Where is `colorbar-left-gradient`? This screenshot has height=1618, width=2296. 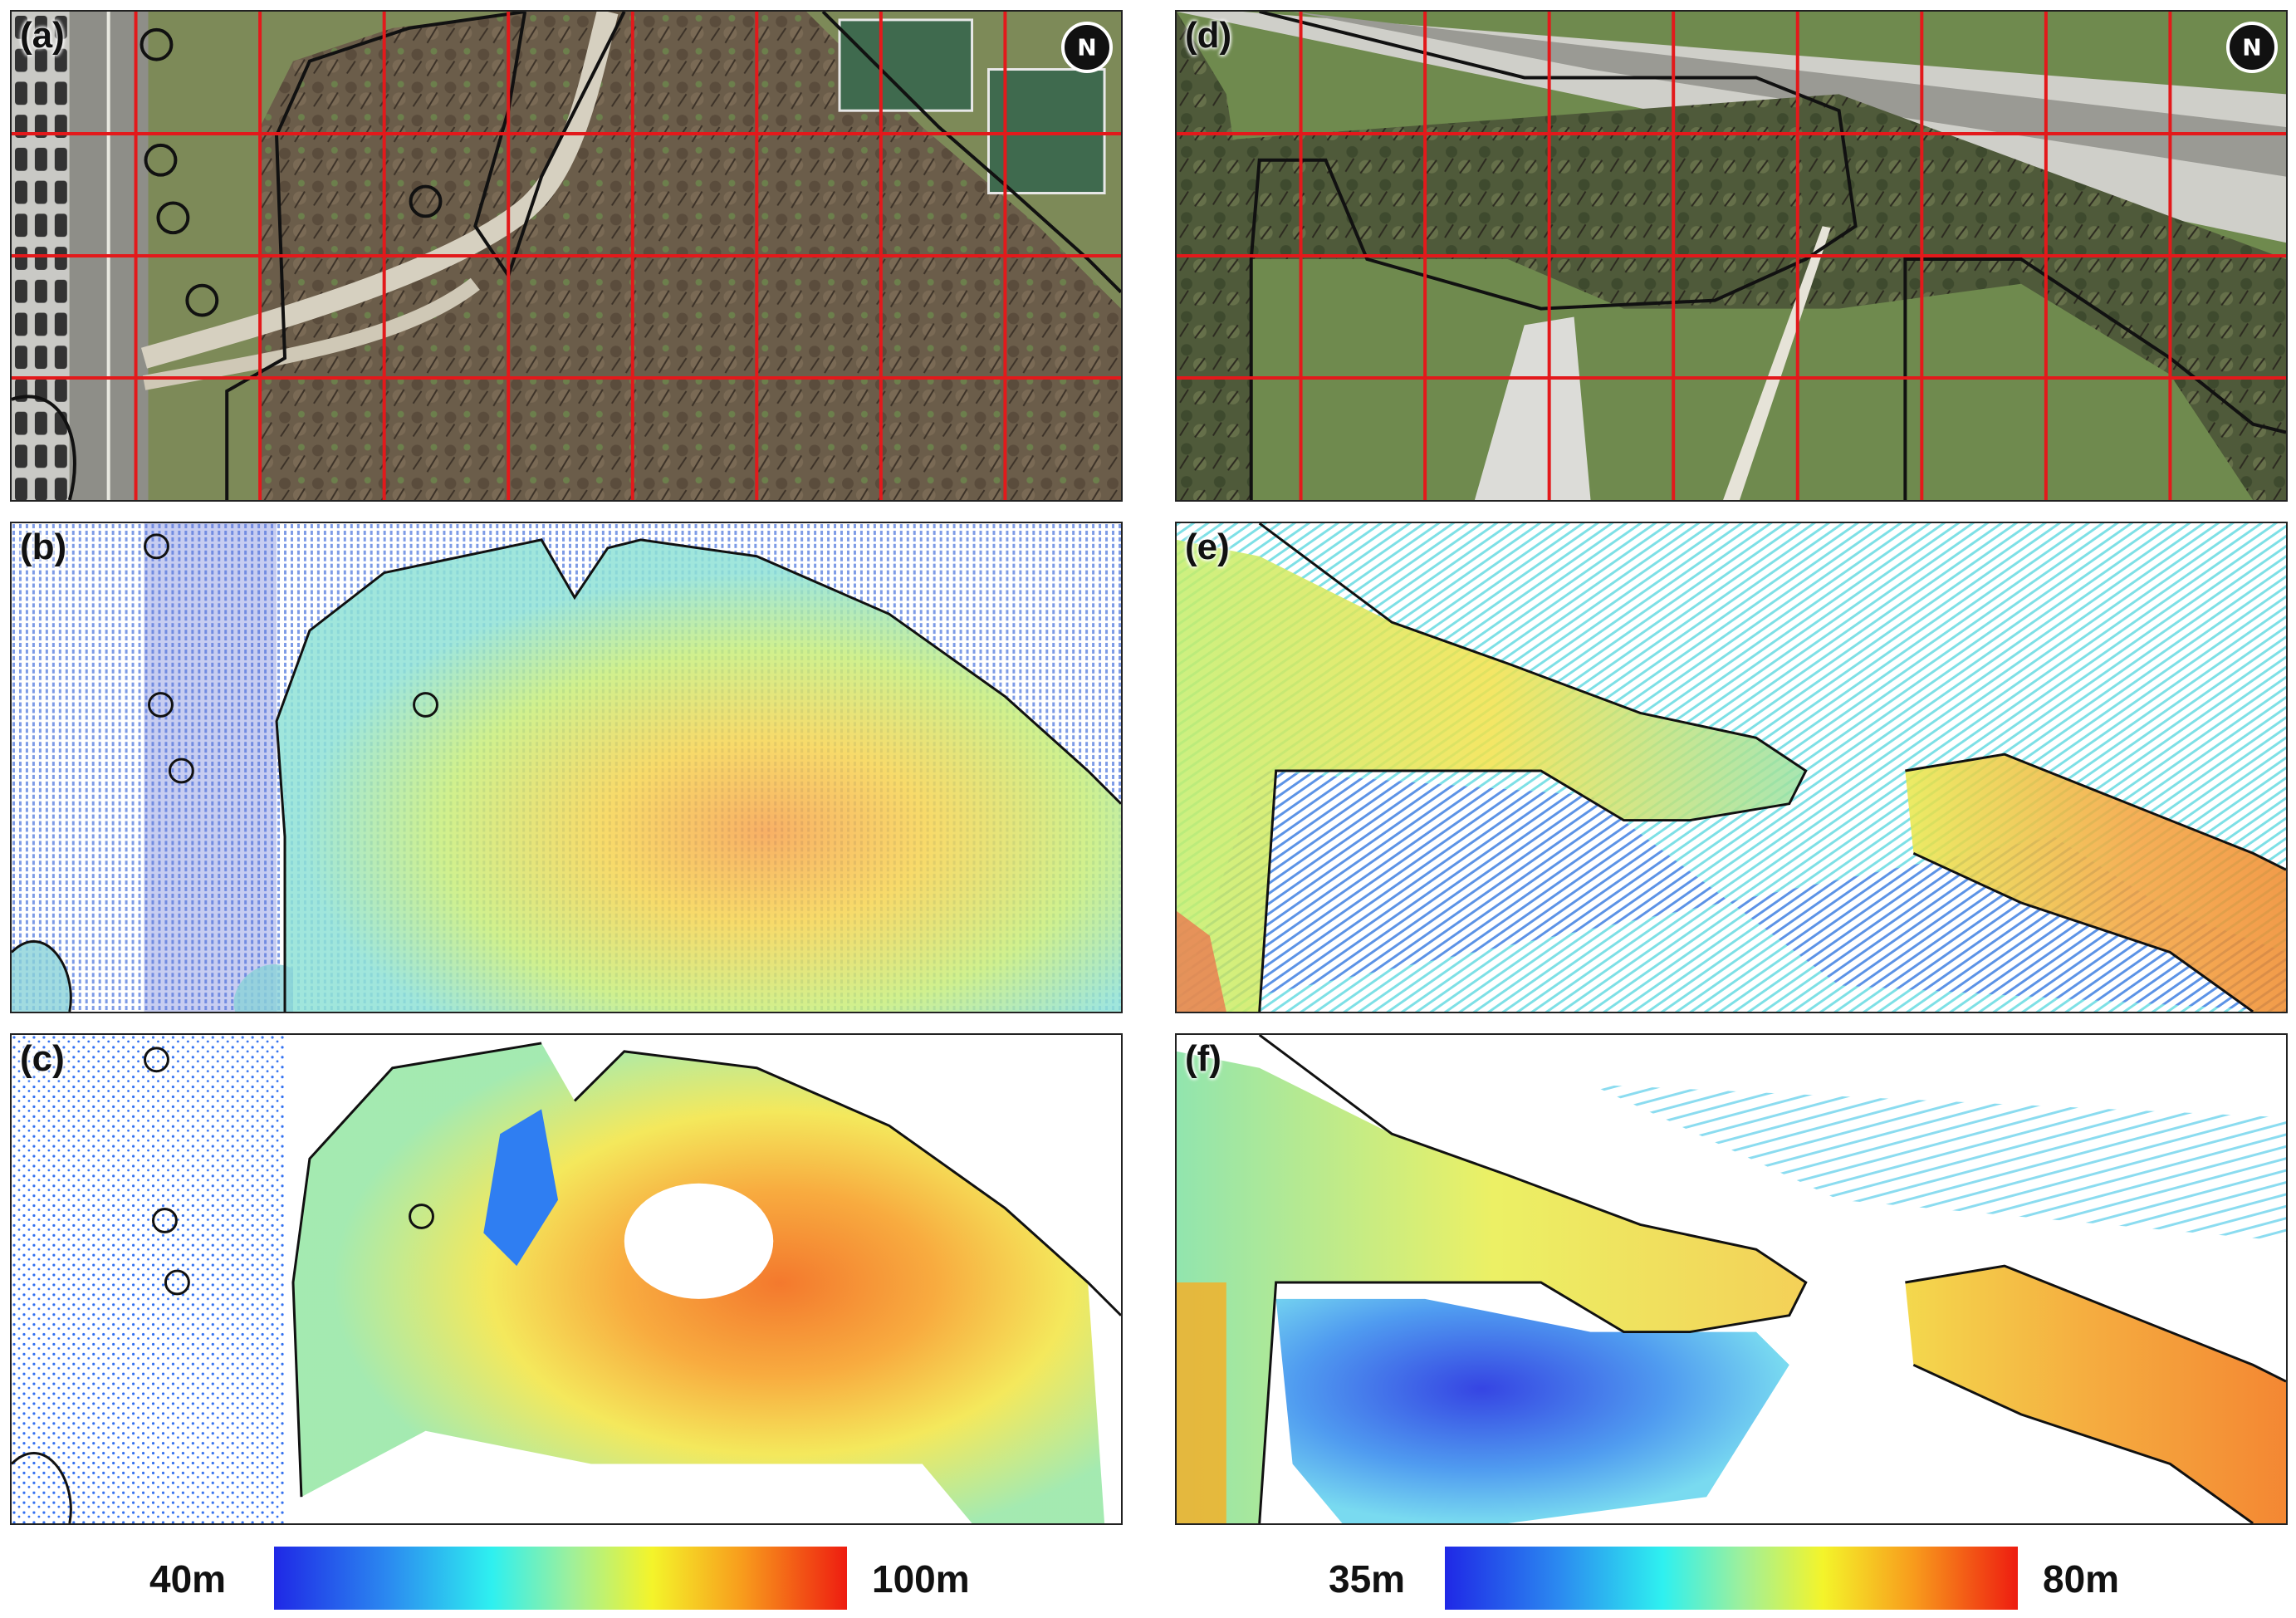
colorbar-left-gradient is located at coordinates (560, 1578).